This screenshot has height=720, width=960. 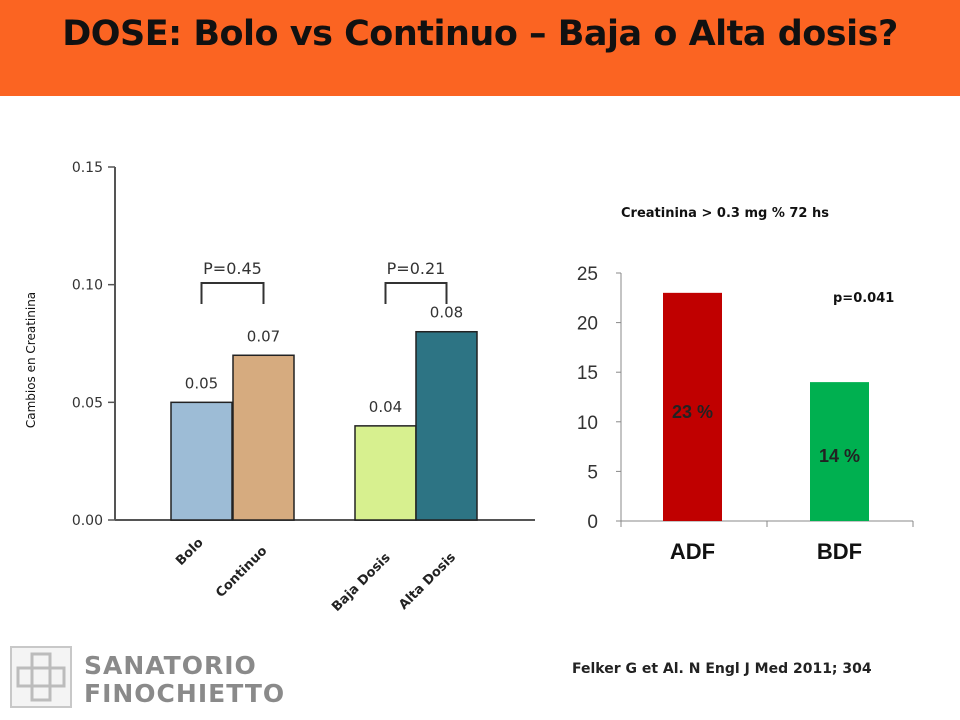 I want to click on left-chart-data-label: 0.08, so click(x=446, y=313).